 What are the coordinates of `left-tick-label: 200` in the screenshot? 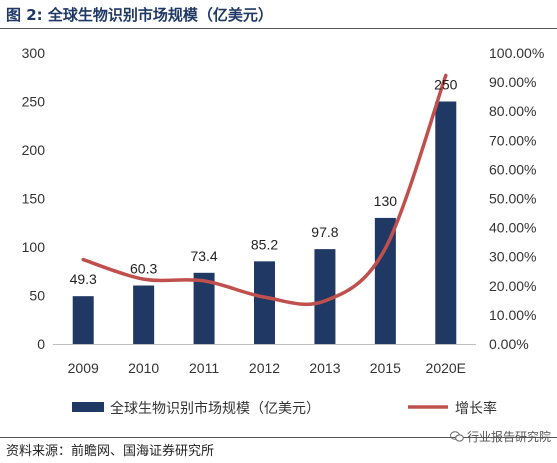 It's located at (34, 150).